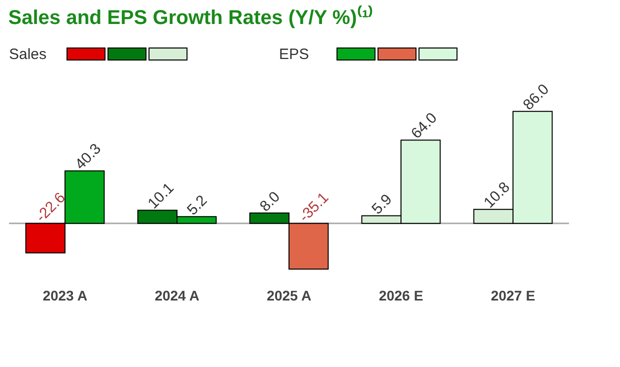  I want to click on x-tick-label: 2027 E, so click(513, 296).